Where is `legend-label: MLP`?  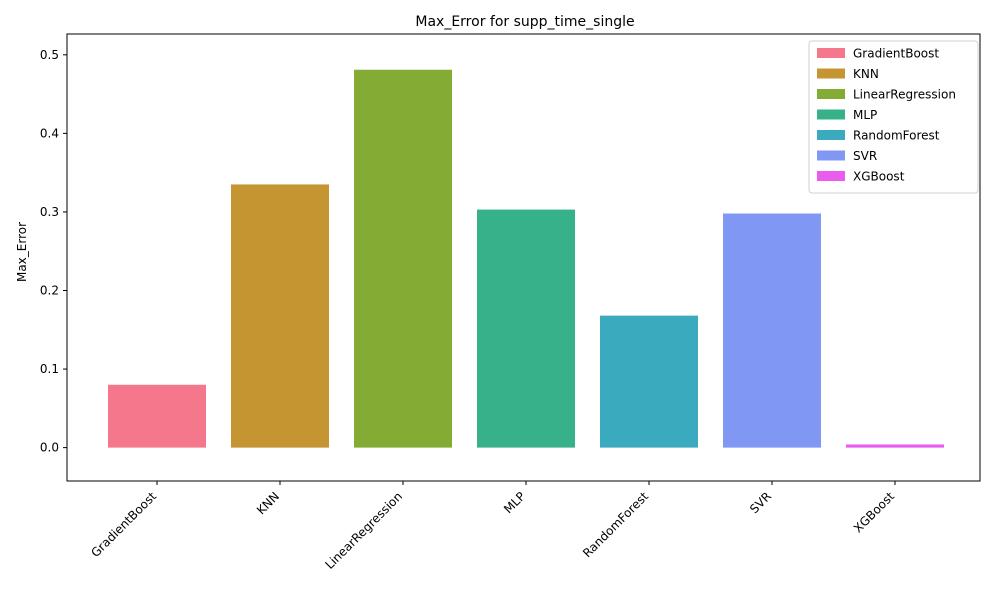 legend-label: MLP is located at coordinates (865, 115).